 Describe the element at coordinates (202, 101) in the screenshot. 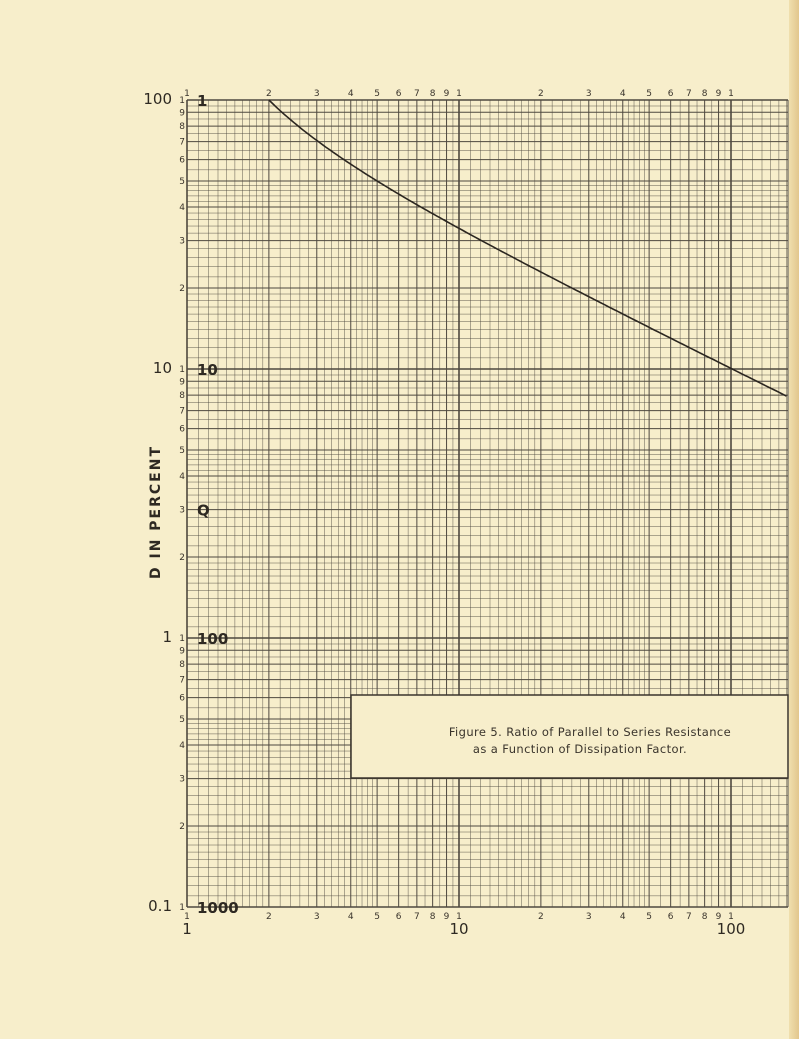

I see `q-label: 1` at that location.